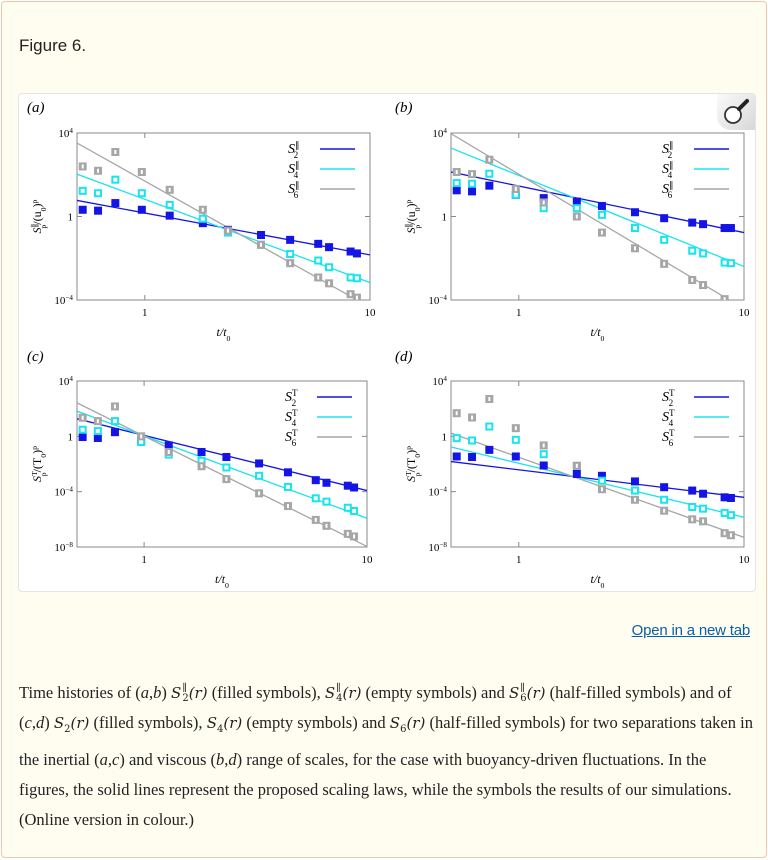 This screenshot has width=768, height=860. Describe the element at coordinates (294, 150) in the screenshot. I see `legend-label: S∥ 2` at that location.